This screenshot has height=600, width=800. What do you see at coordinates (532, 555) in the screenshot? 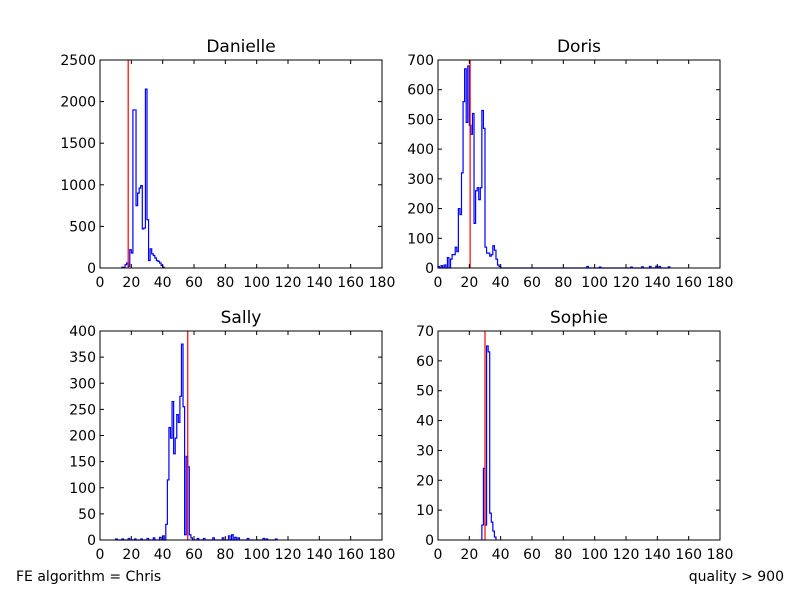
I see `x-tick-label-sophie: 60` at bounding box center [532, 555].